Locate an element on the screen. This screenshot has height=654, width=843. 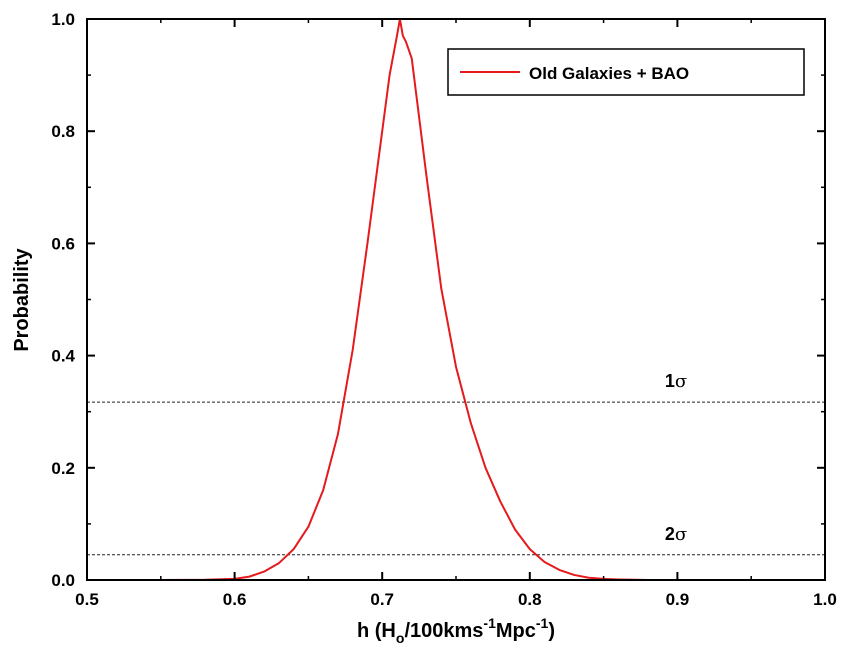
y-tick-label: 1.0 is located at coordinates (63, 19).